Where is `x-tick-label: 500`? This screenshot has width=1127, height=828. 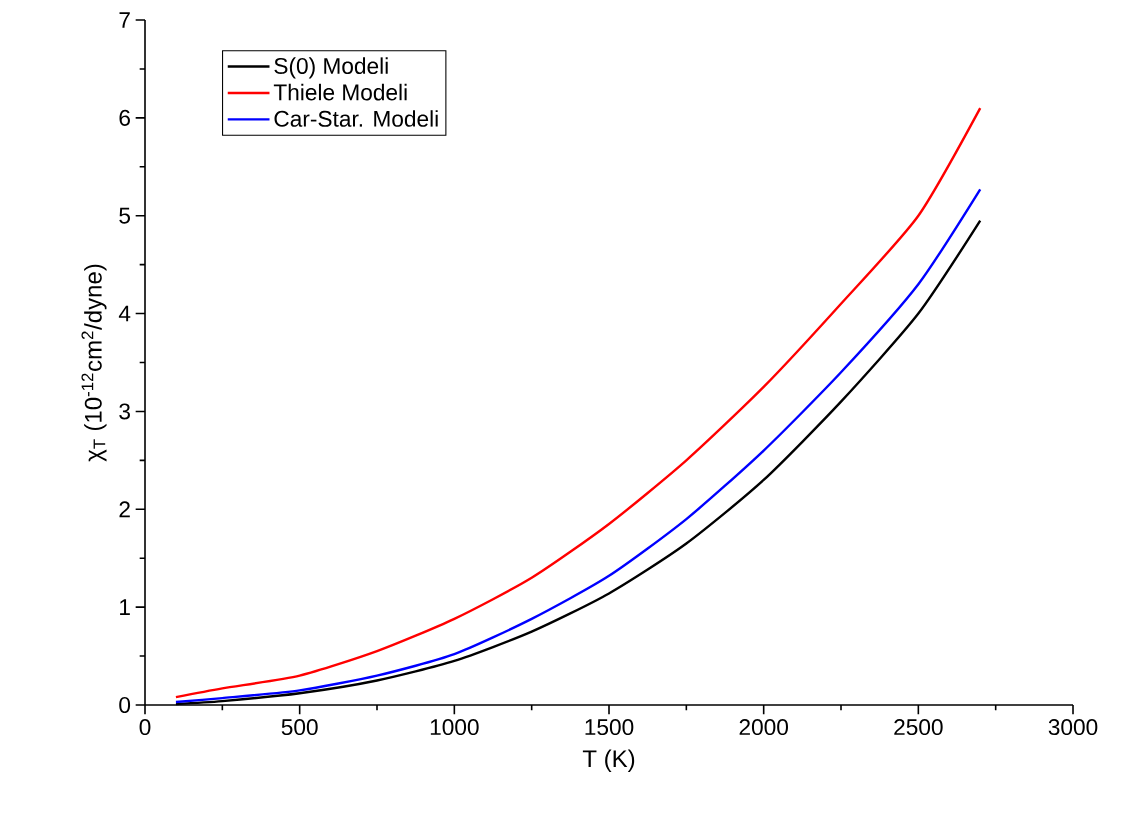
x-tick-label: 500 is located at coordinates (299, 727).